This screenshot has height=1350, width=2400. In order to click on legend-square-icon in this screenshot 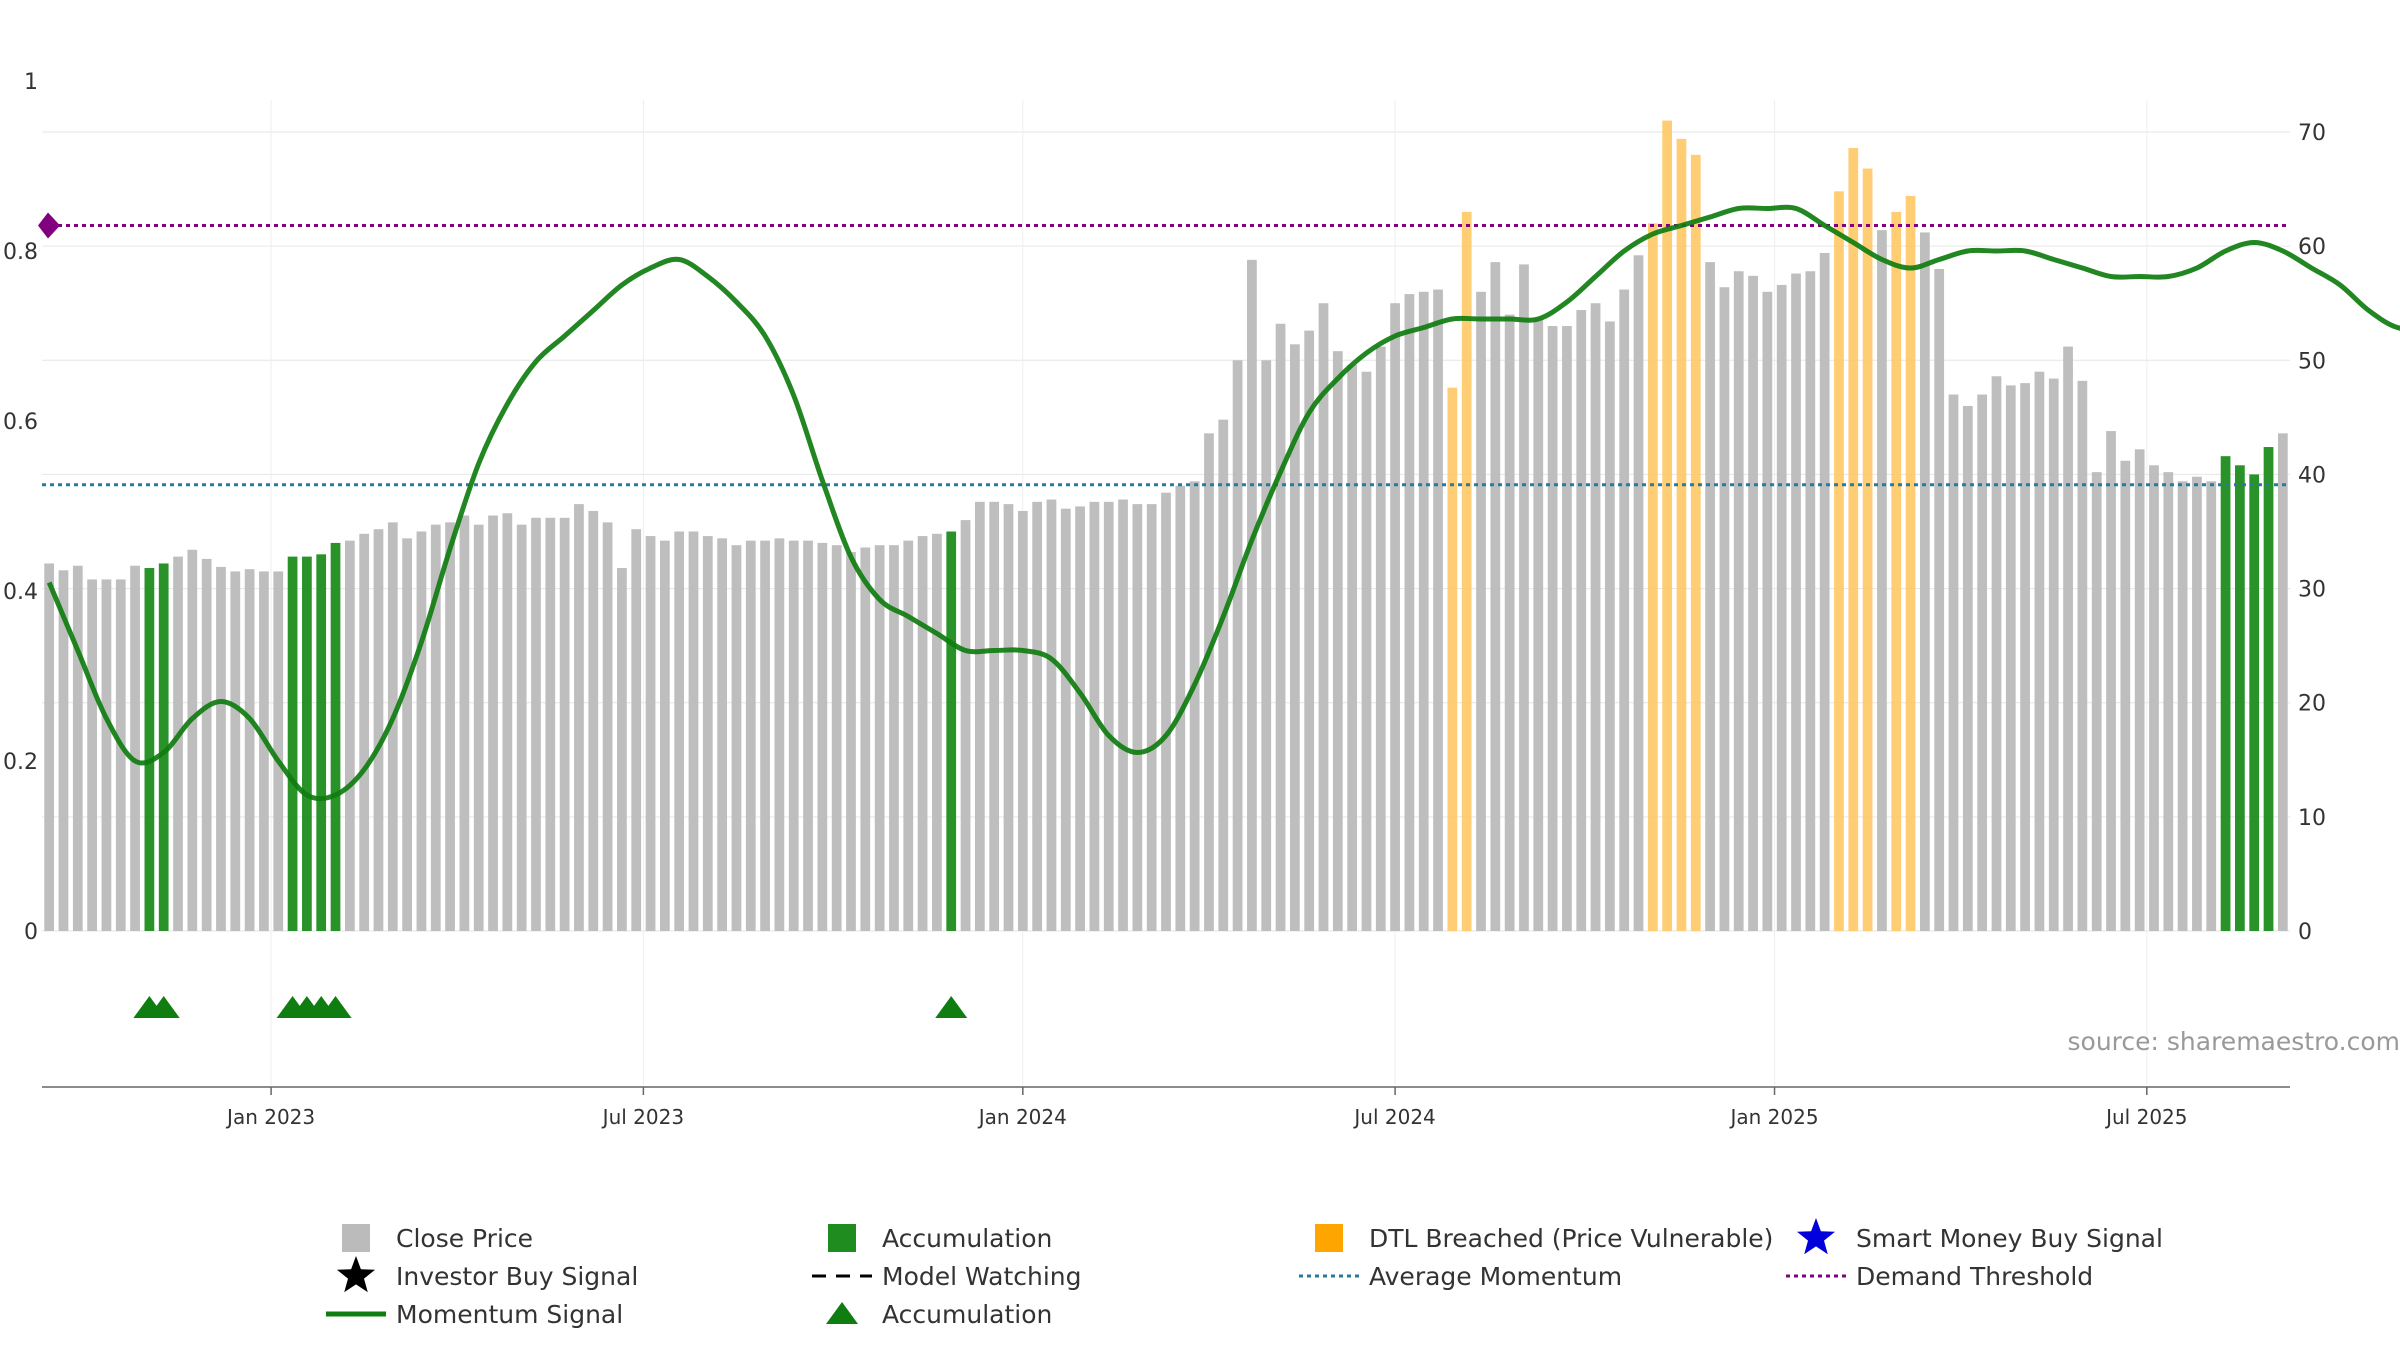, I will do `click(842, 1238)`.